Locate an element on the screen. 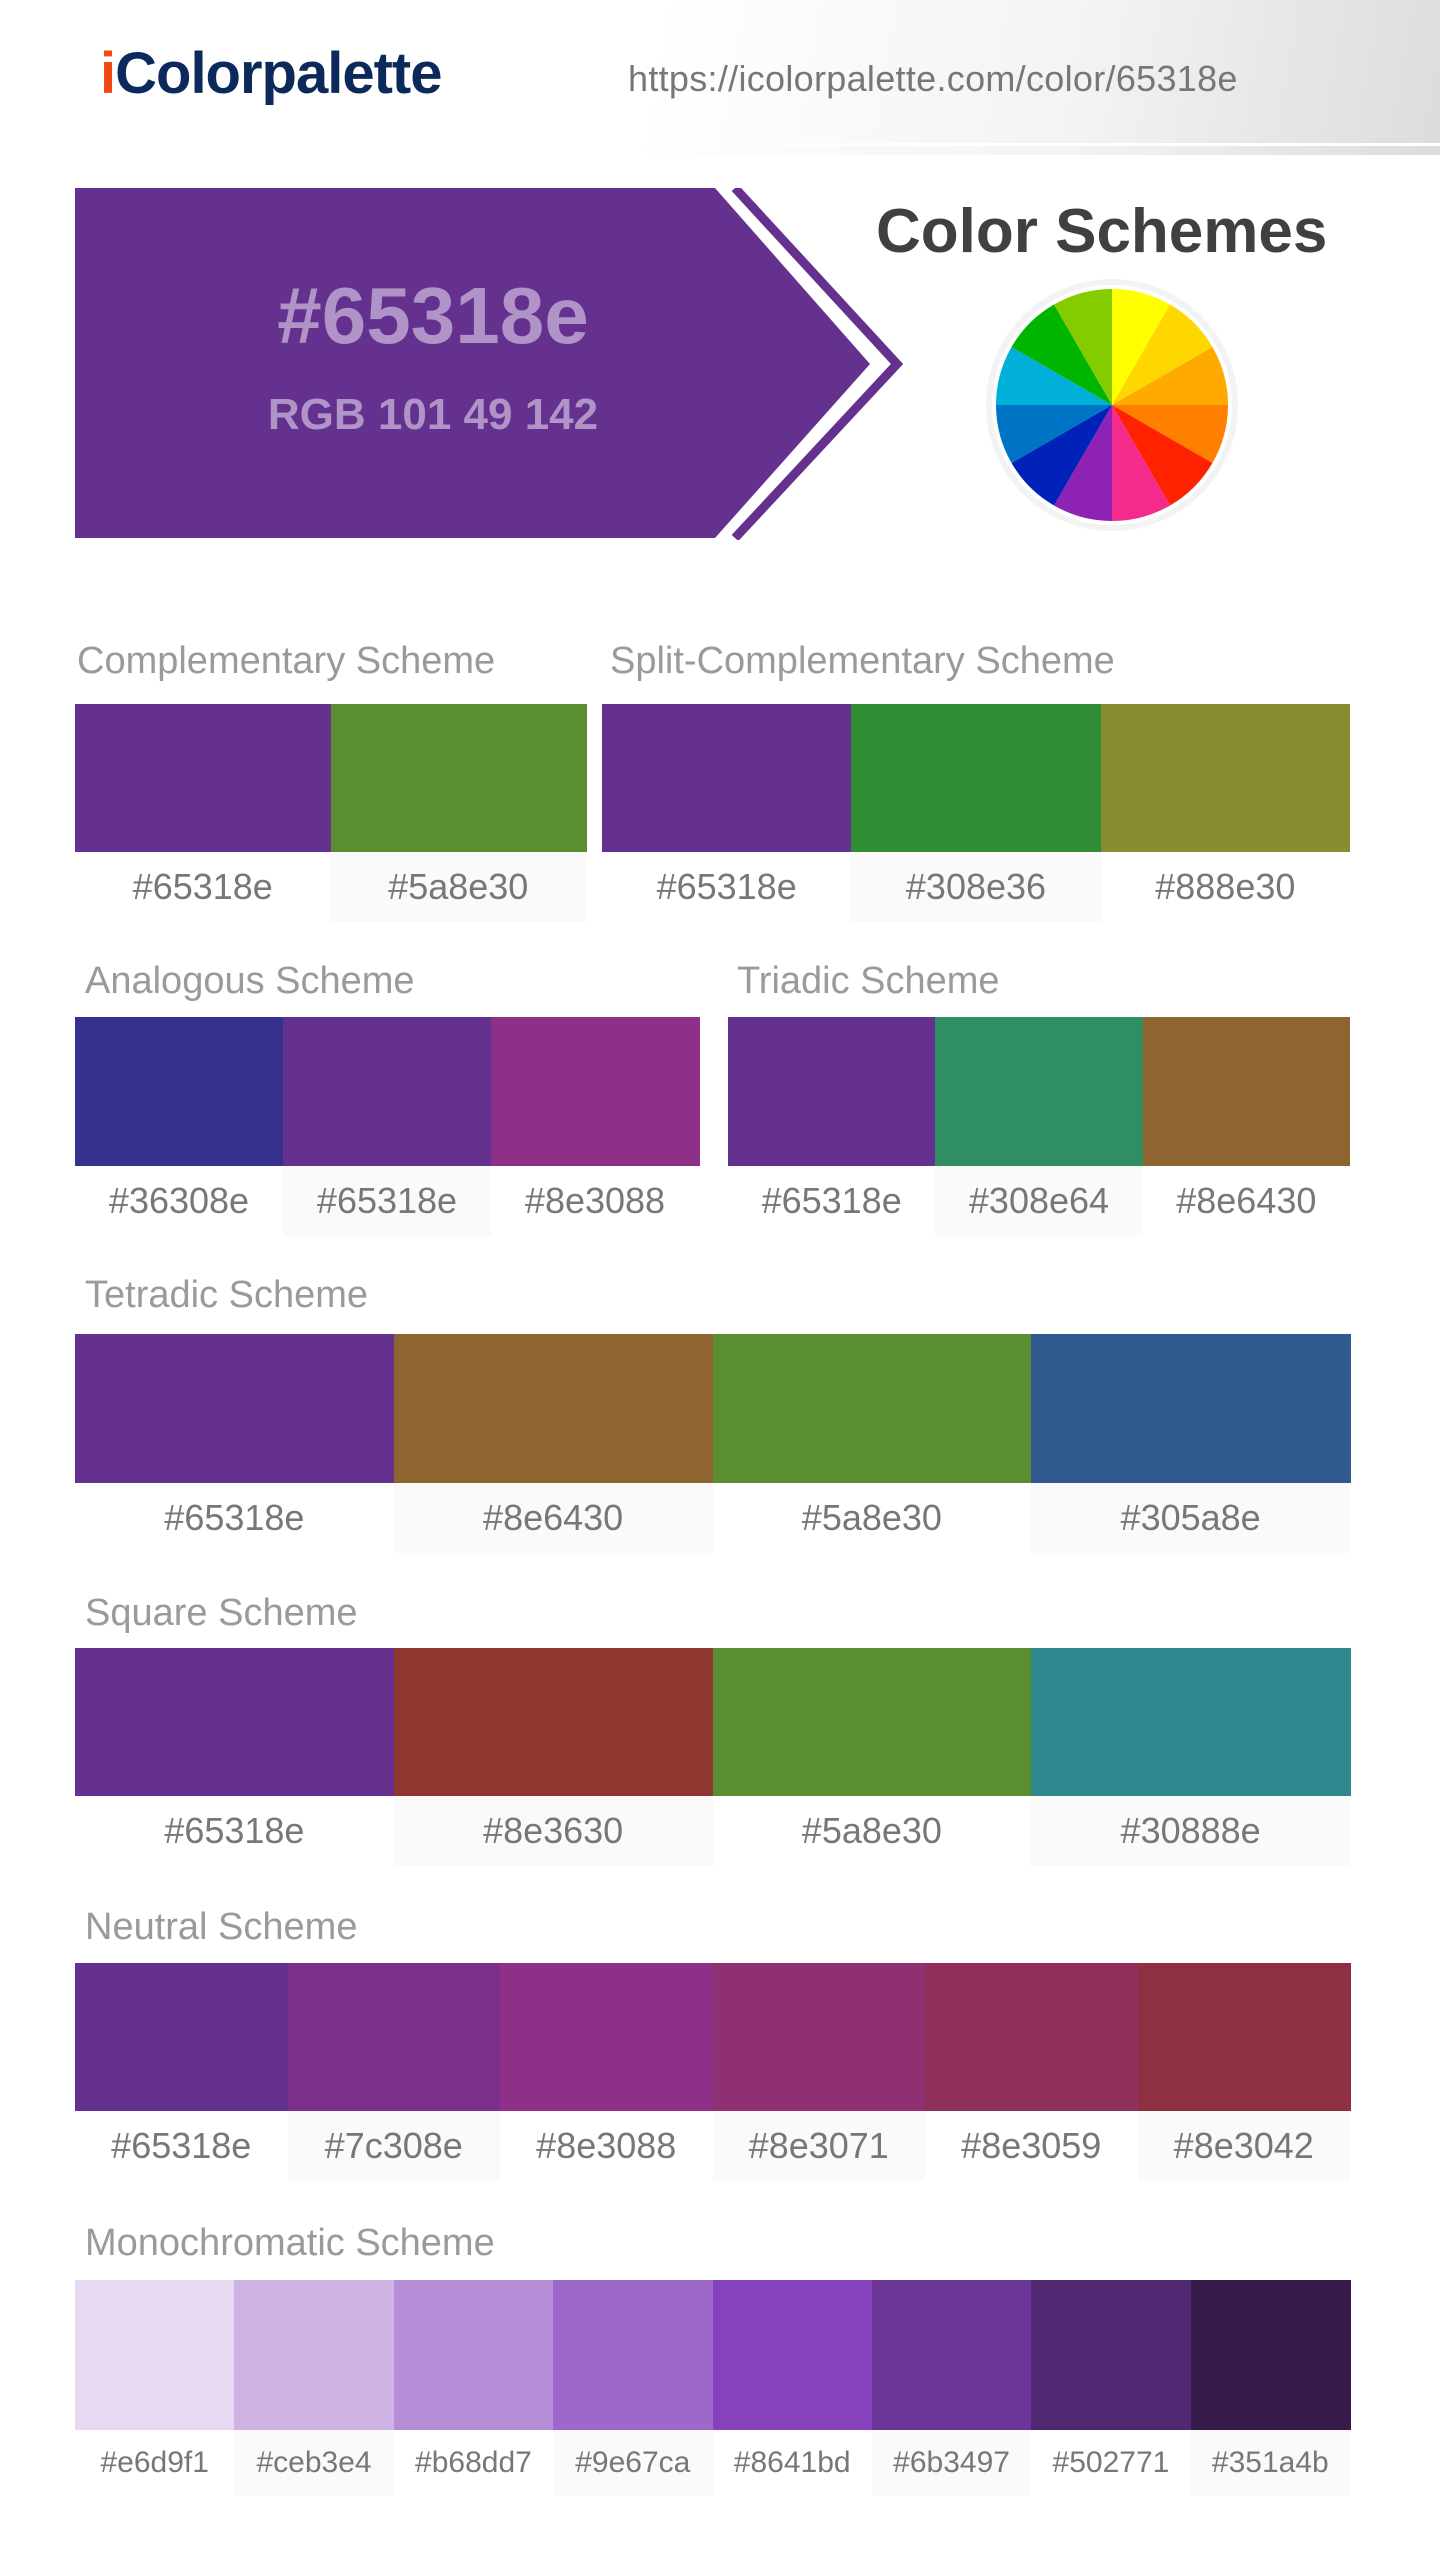 The width and height of the screenshot is (1440, 2560). color-schemes-title: Color Schemes is located at coordinates (1102, 231).